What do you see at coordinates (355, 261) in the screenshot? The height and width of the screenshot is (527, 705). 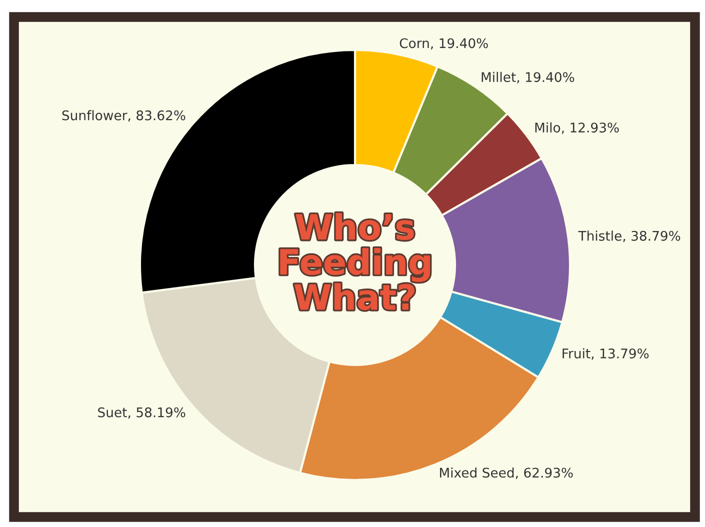 I see `text: Who’s Feeding What?` at bounding box center [355, 261].